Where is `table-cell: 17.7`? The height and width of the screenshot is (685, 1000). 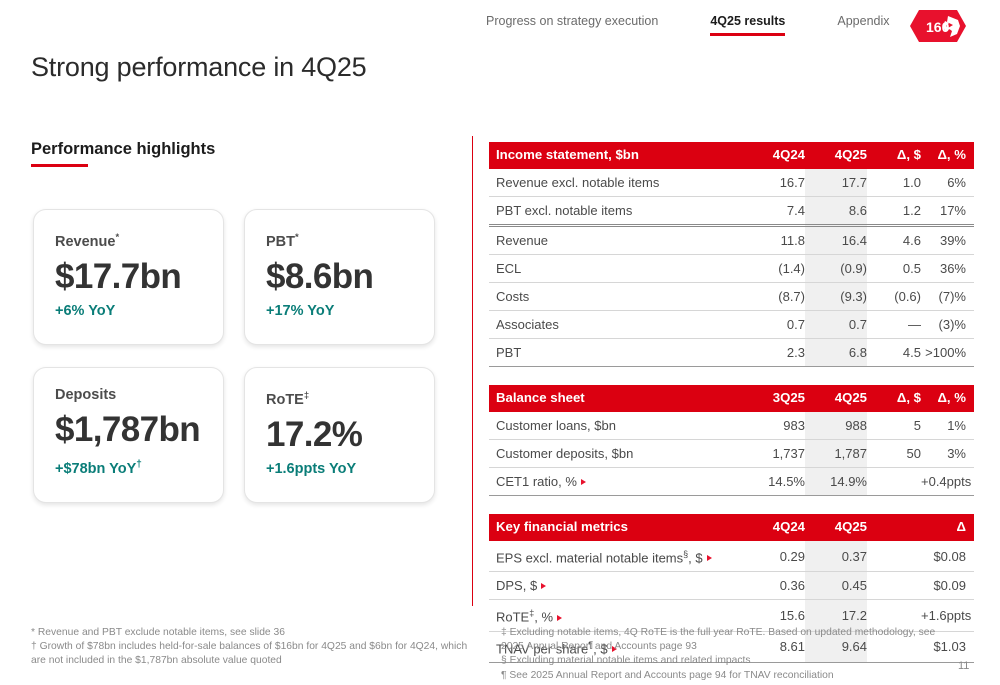 table-cell: 17.7 is located at coordinates (836, 183).